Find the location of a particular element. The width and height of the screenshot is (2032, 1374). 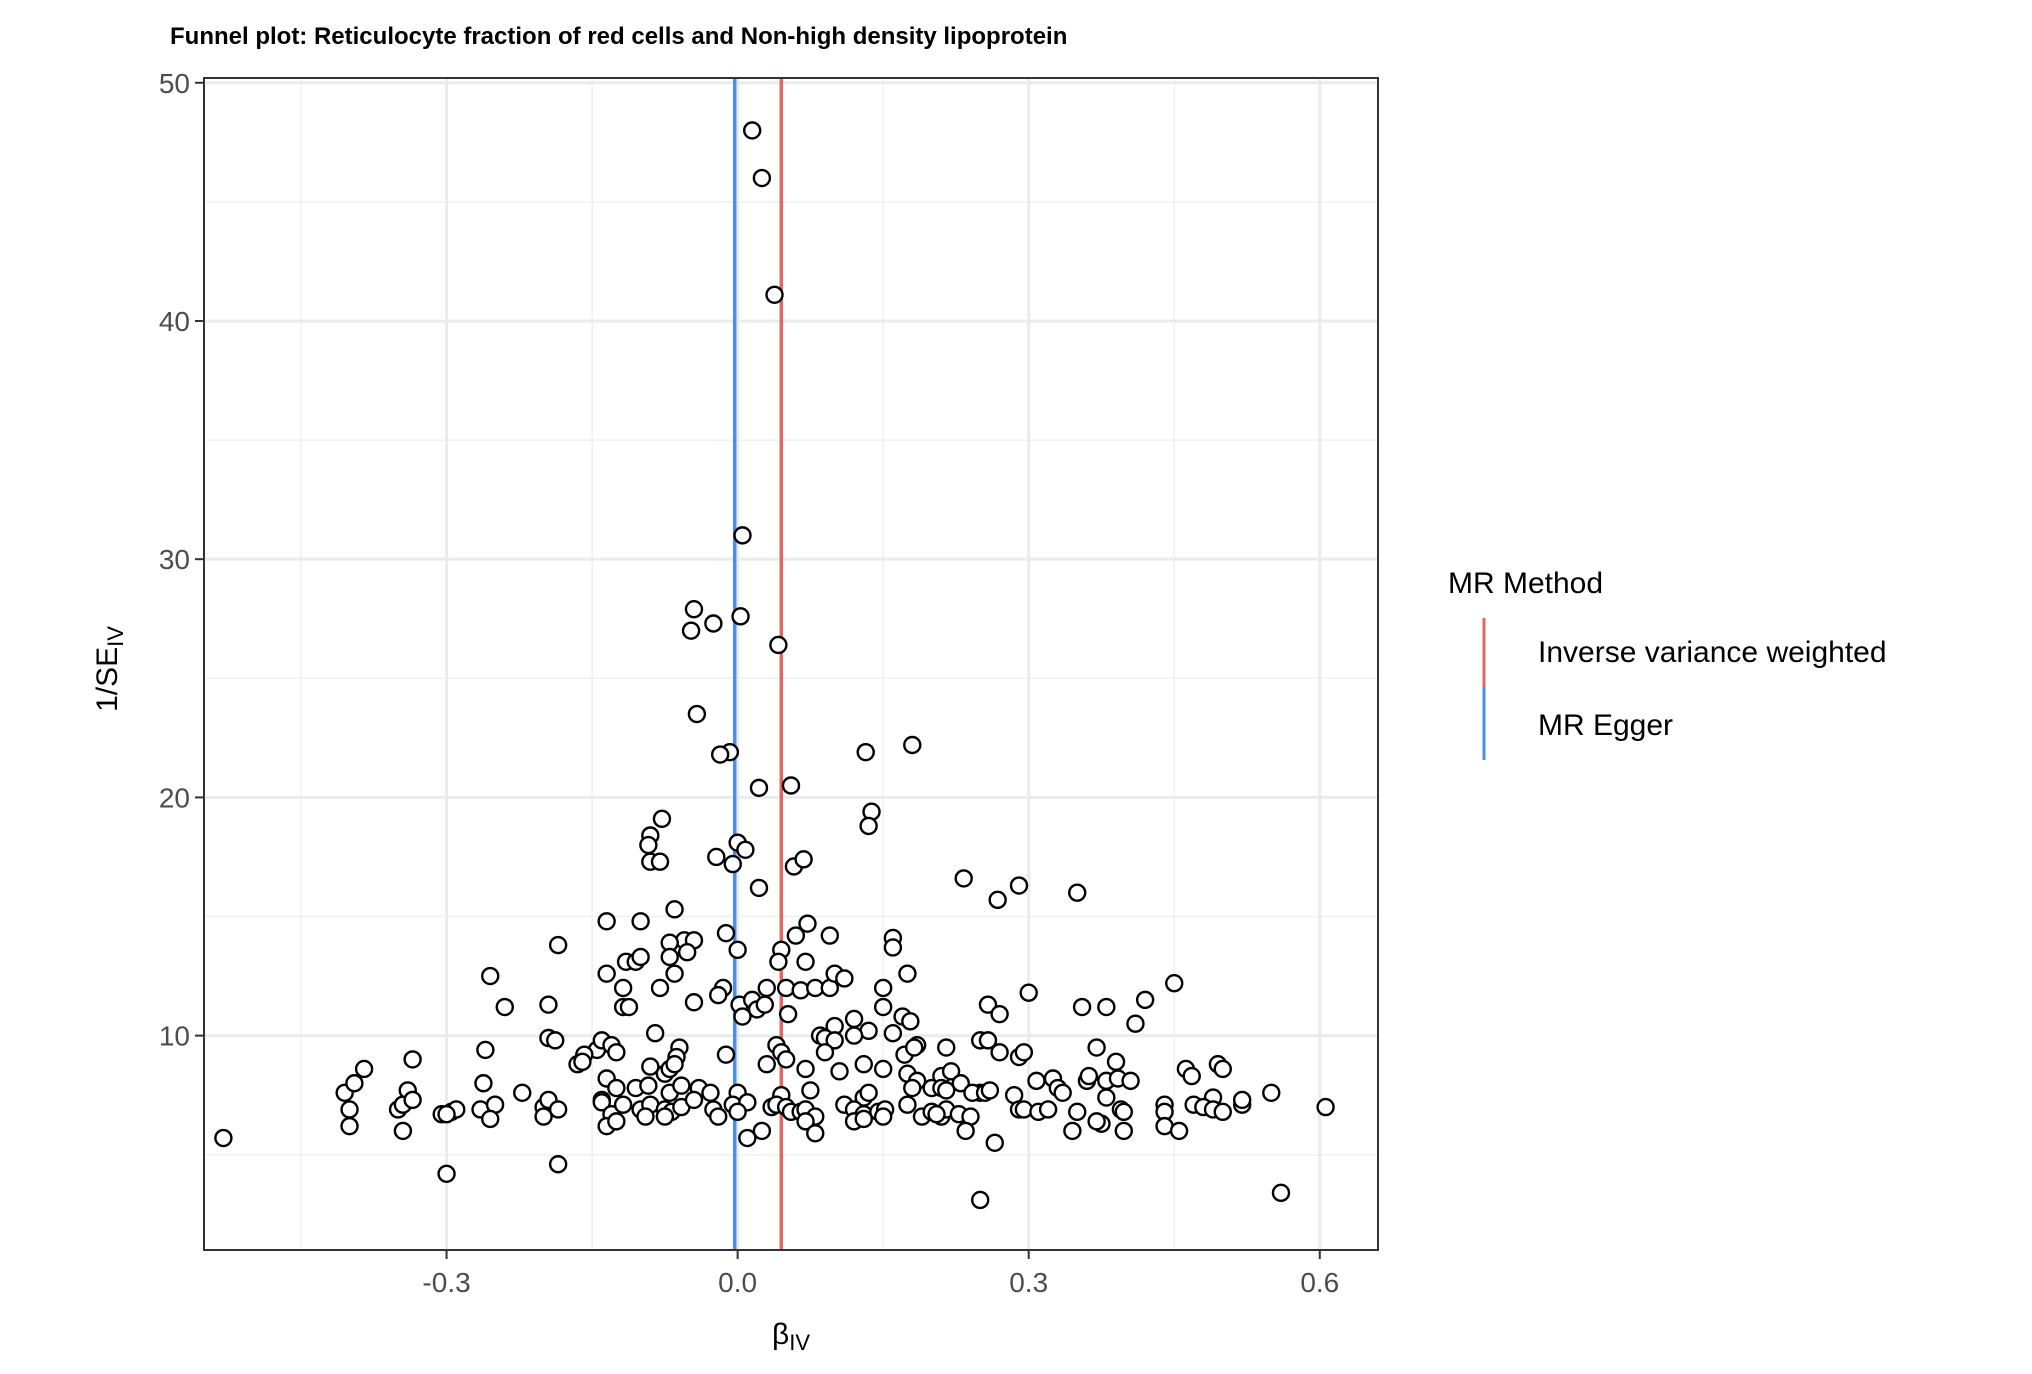

x-tick-label: 0.3 is located at coordinates (1028, 1282).